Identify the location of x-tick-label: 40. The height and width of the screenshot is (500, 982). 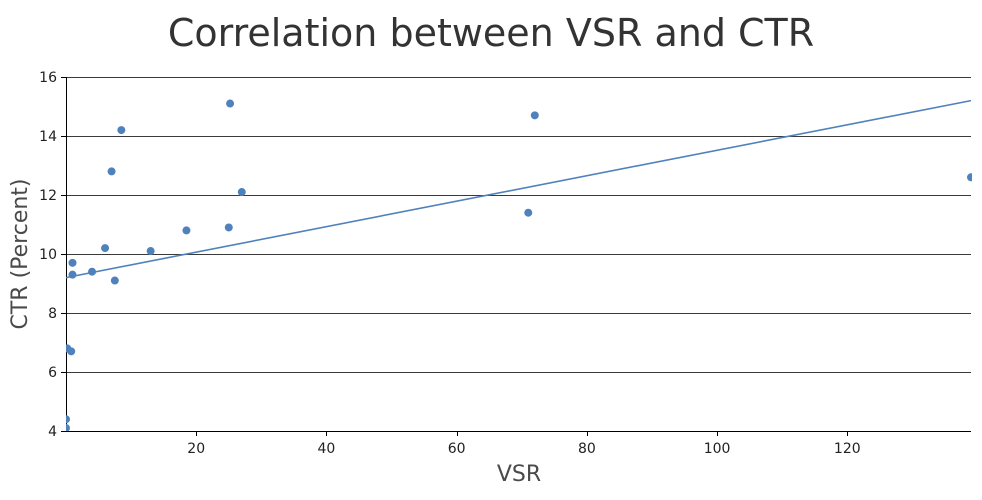
(327, 449).